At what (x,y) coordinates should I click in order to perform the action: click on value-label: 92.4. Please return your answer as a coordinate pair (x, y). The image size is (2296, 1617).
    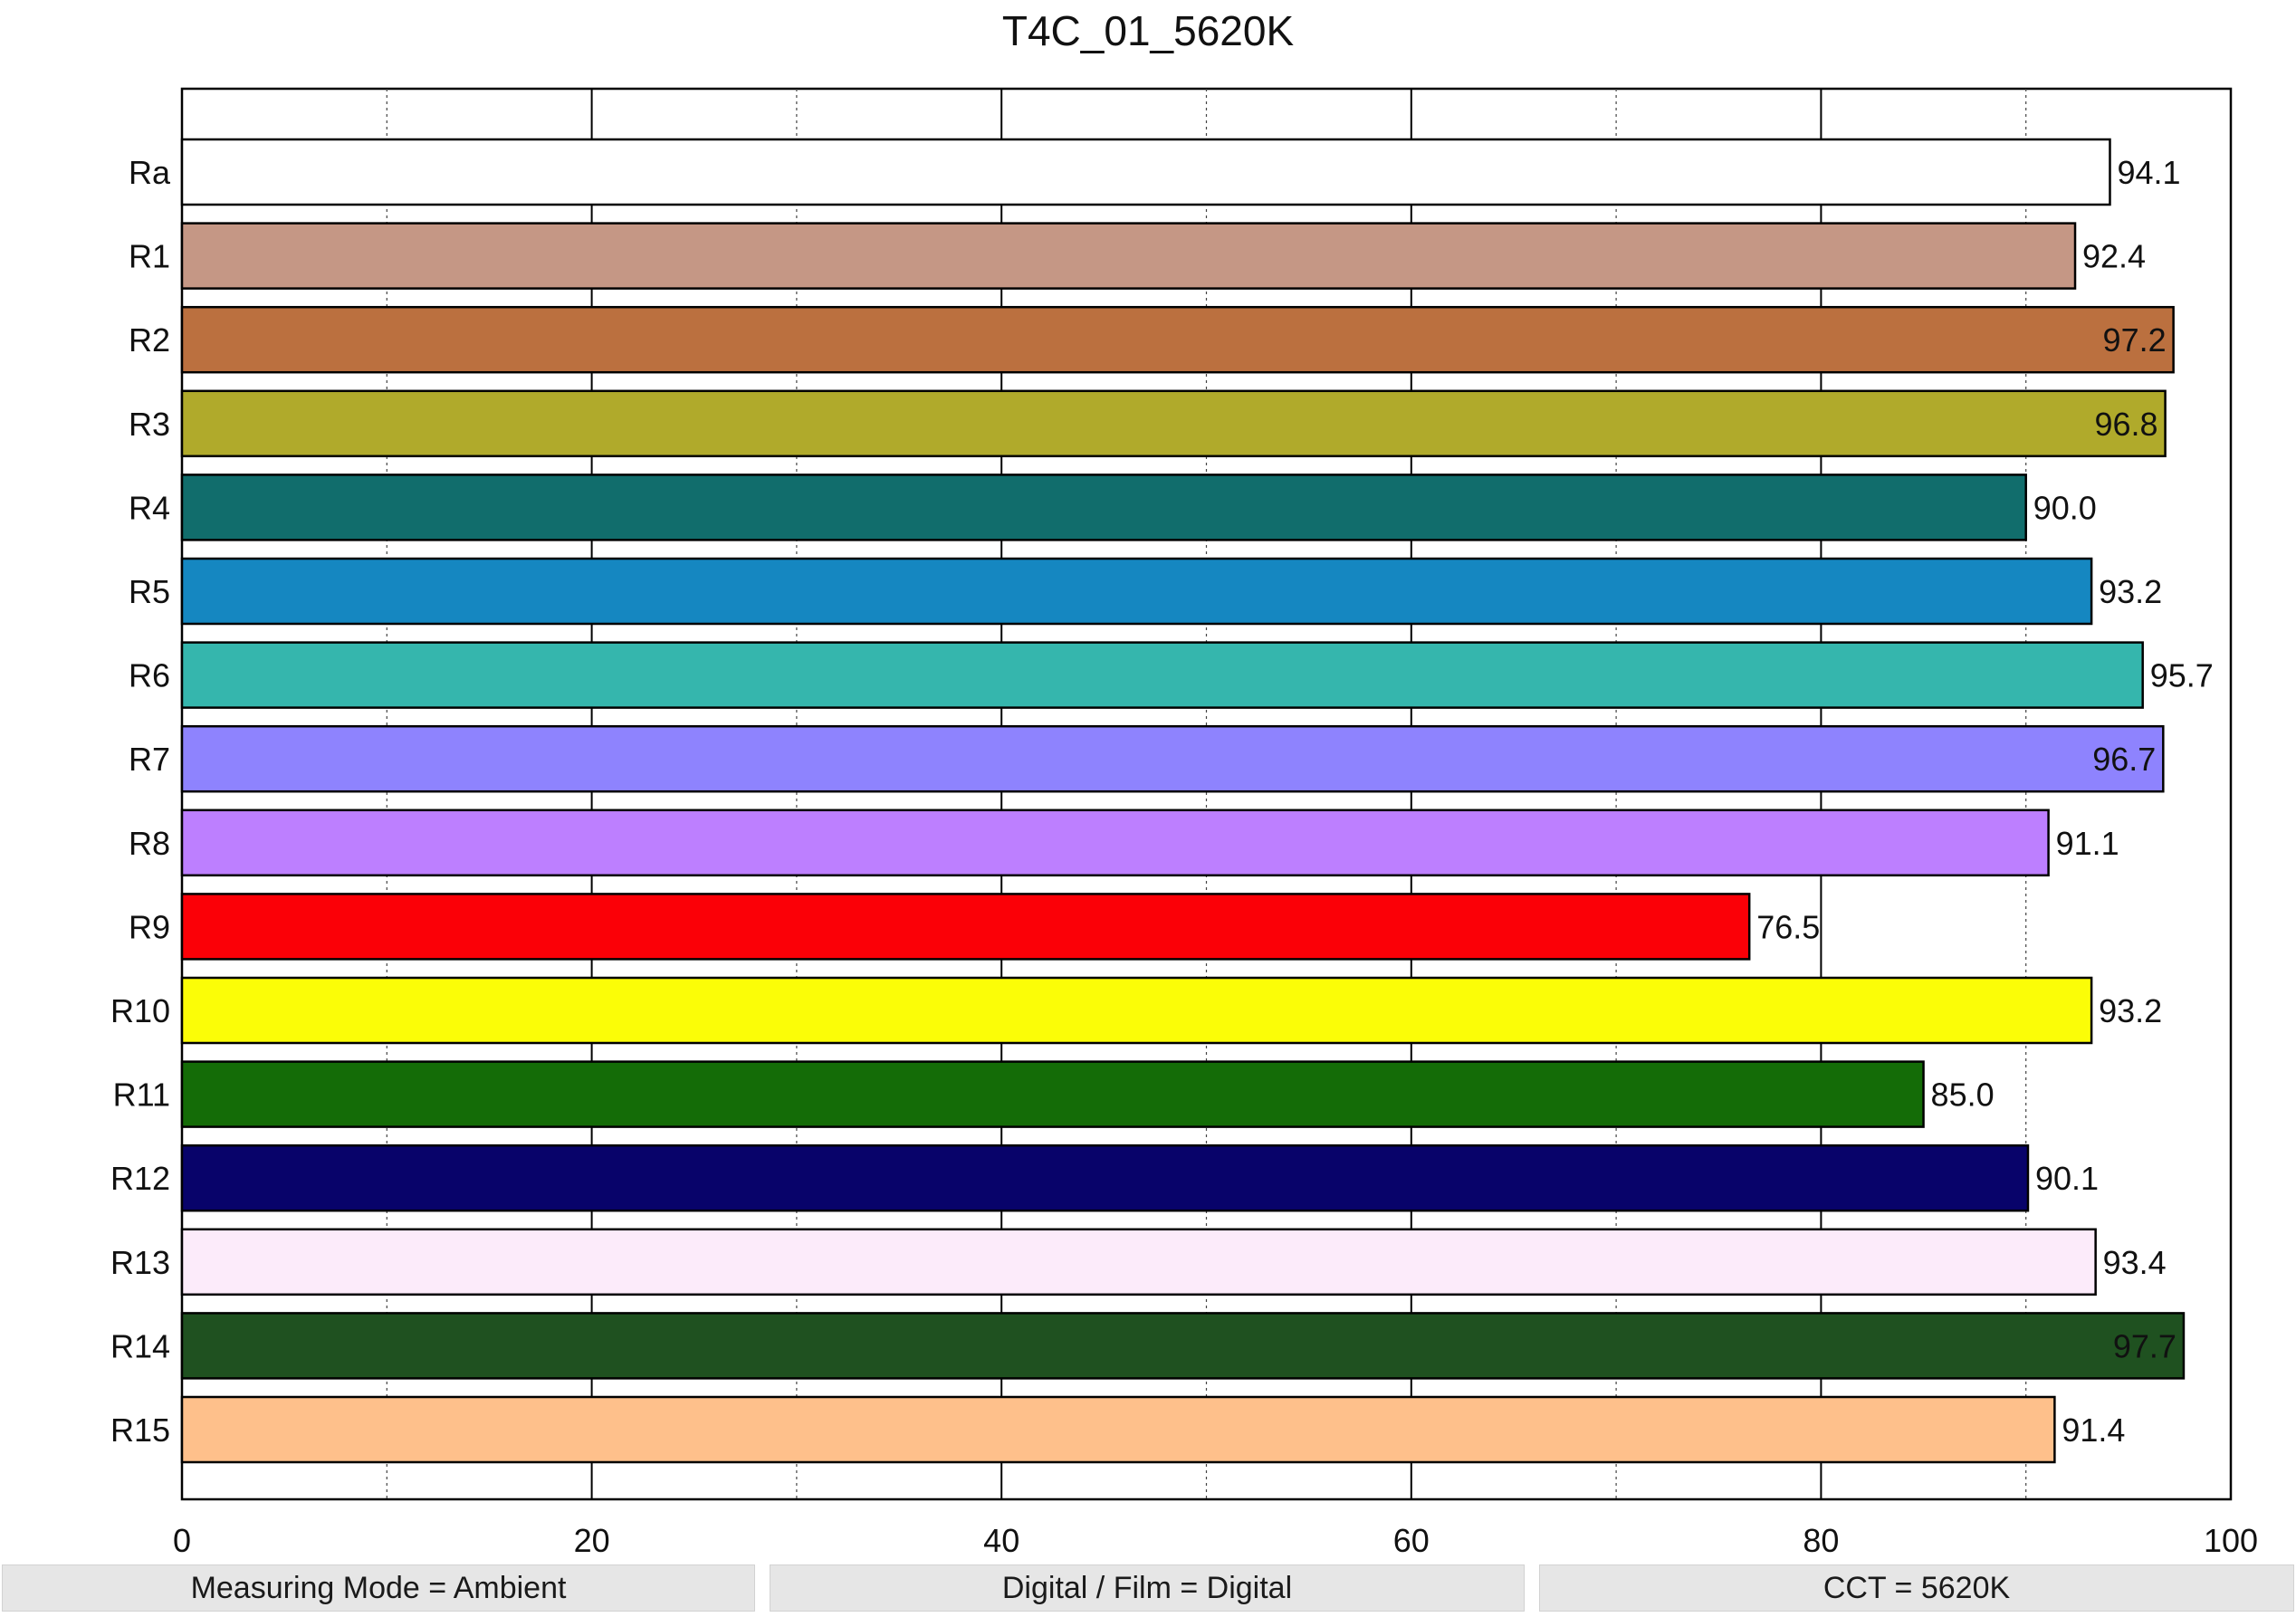
    Looking at the image, I should click on (2114, 256).